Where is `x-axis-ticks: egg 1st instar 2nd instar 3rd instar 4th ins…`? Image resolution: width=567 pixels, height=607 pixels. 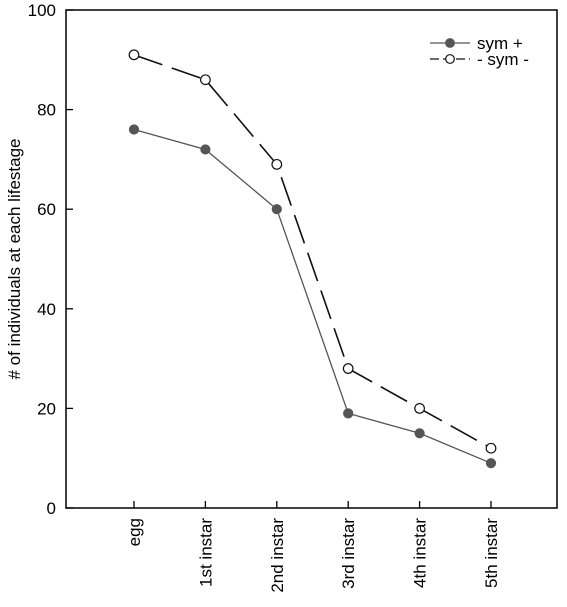 x-axis-ticks: egg 1st instar 2nd instar 3rd instar 4th ins… is located at coordinates (313, 547).